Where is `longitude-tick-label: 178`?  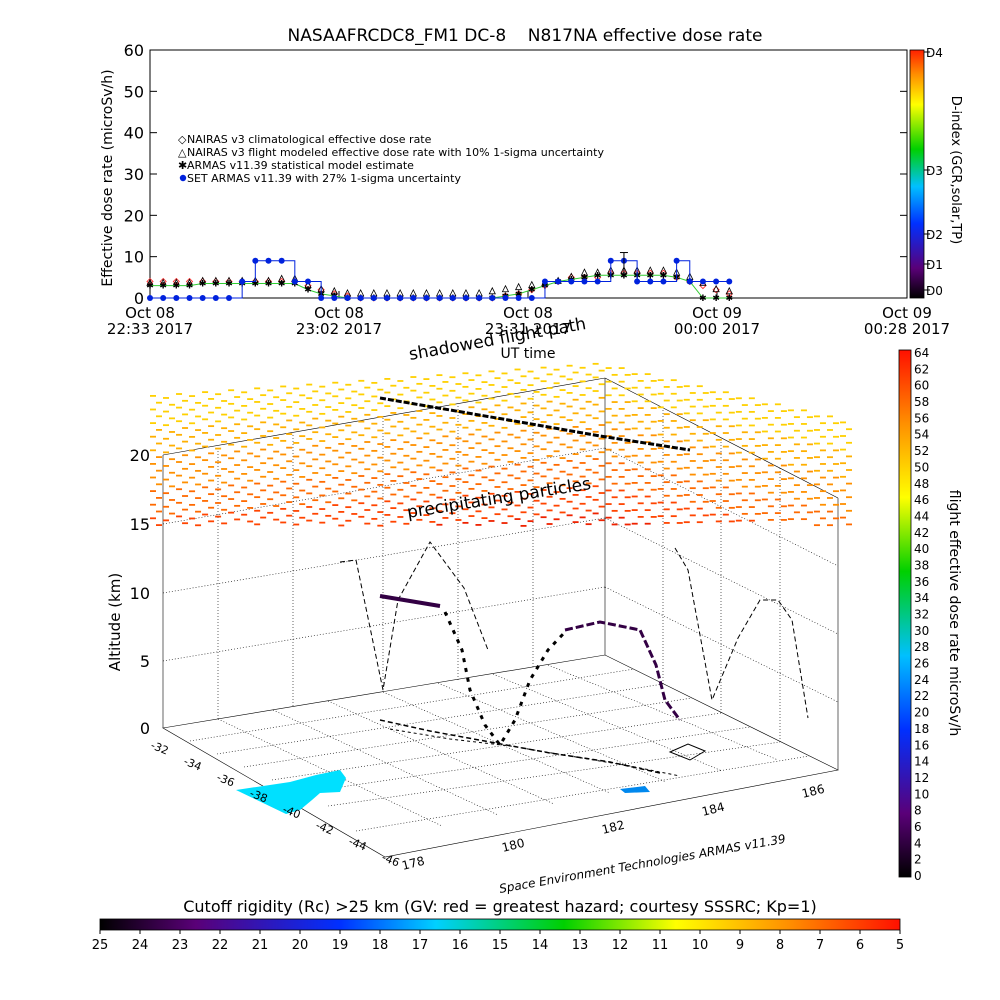 longitude-tick-label: 178 is located at coordinates (413, 863).